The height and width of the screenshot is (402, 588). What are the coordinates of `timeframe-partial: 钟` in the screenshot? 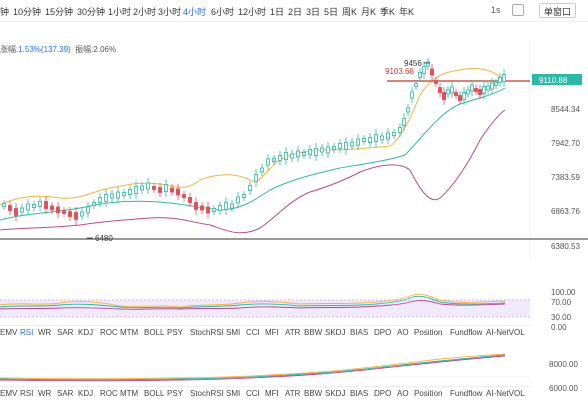 It's located at (5, 12).